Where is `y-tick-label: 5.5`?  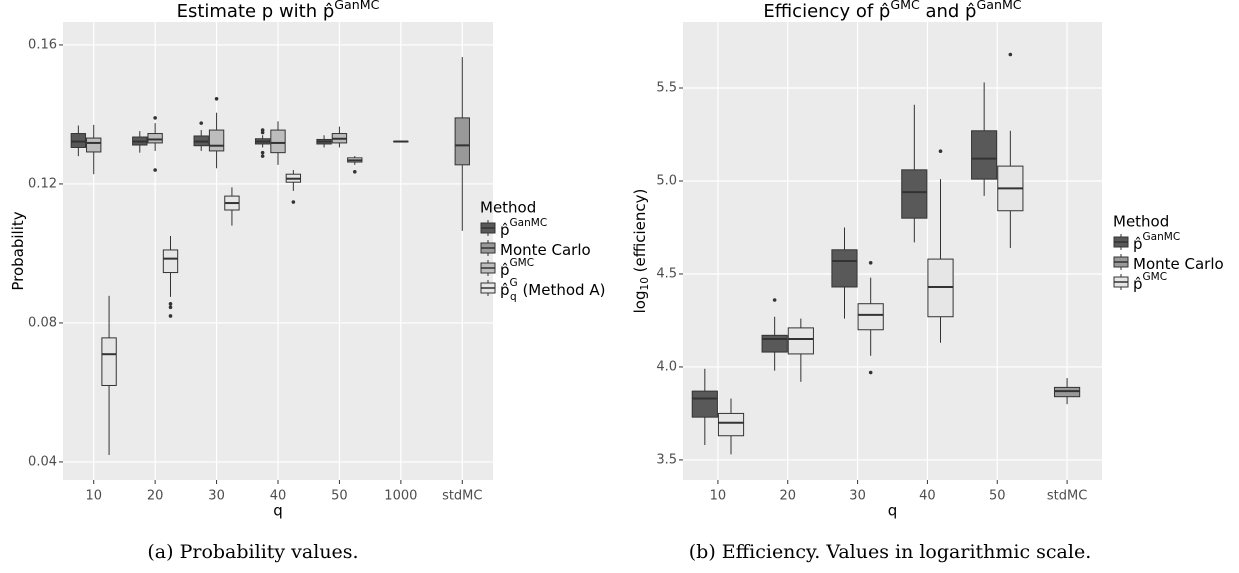
y-tick-label: 5.5 is located at coordinates (666, 88).